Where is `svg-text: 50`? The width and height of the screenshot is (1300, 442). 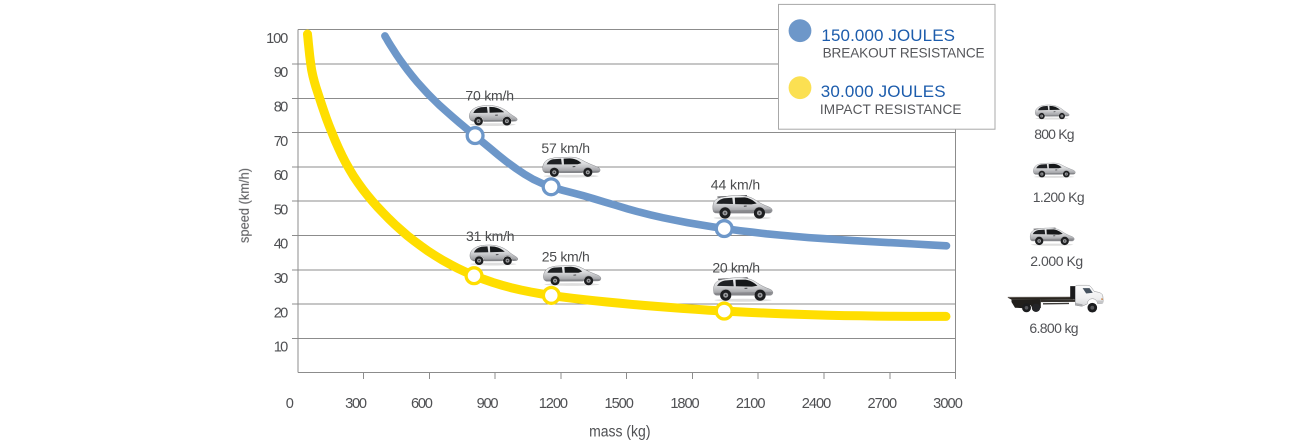
svg-text: 50 is located at coordinates (281, 210).